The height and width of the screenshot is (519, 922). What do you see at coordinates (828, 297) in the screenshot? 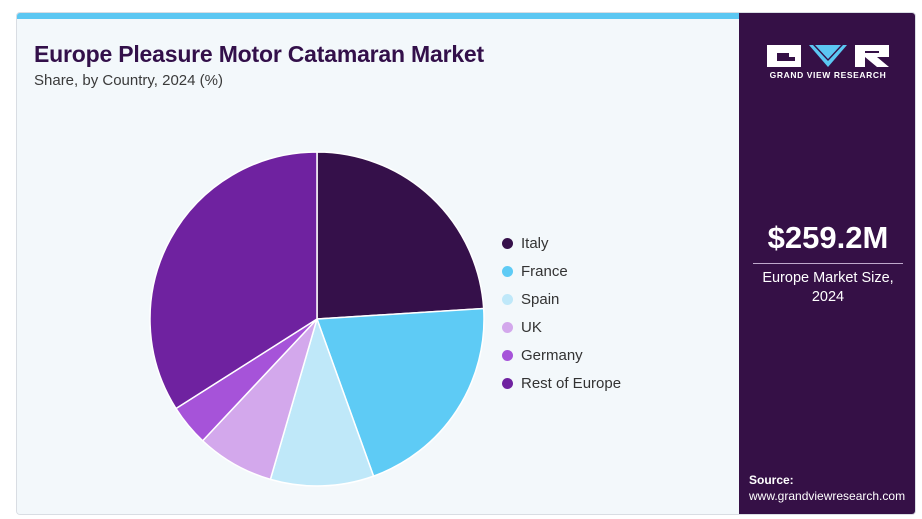
I see `market-size-label-line2: 2024` at bounding box center [828, 297].